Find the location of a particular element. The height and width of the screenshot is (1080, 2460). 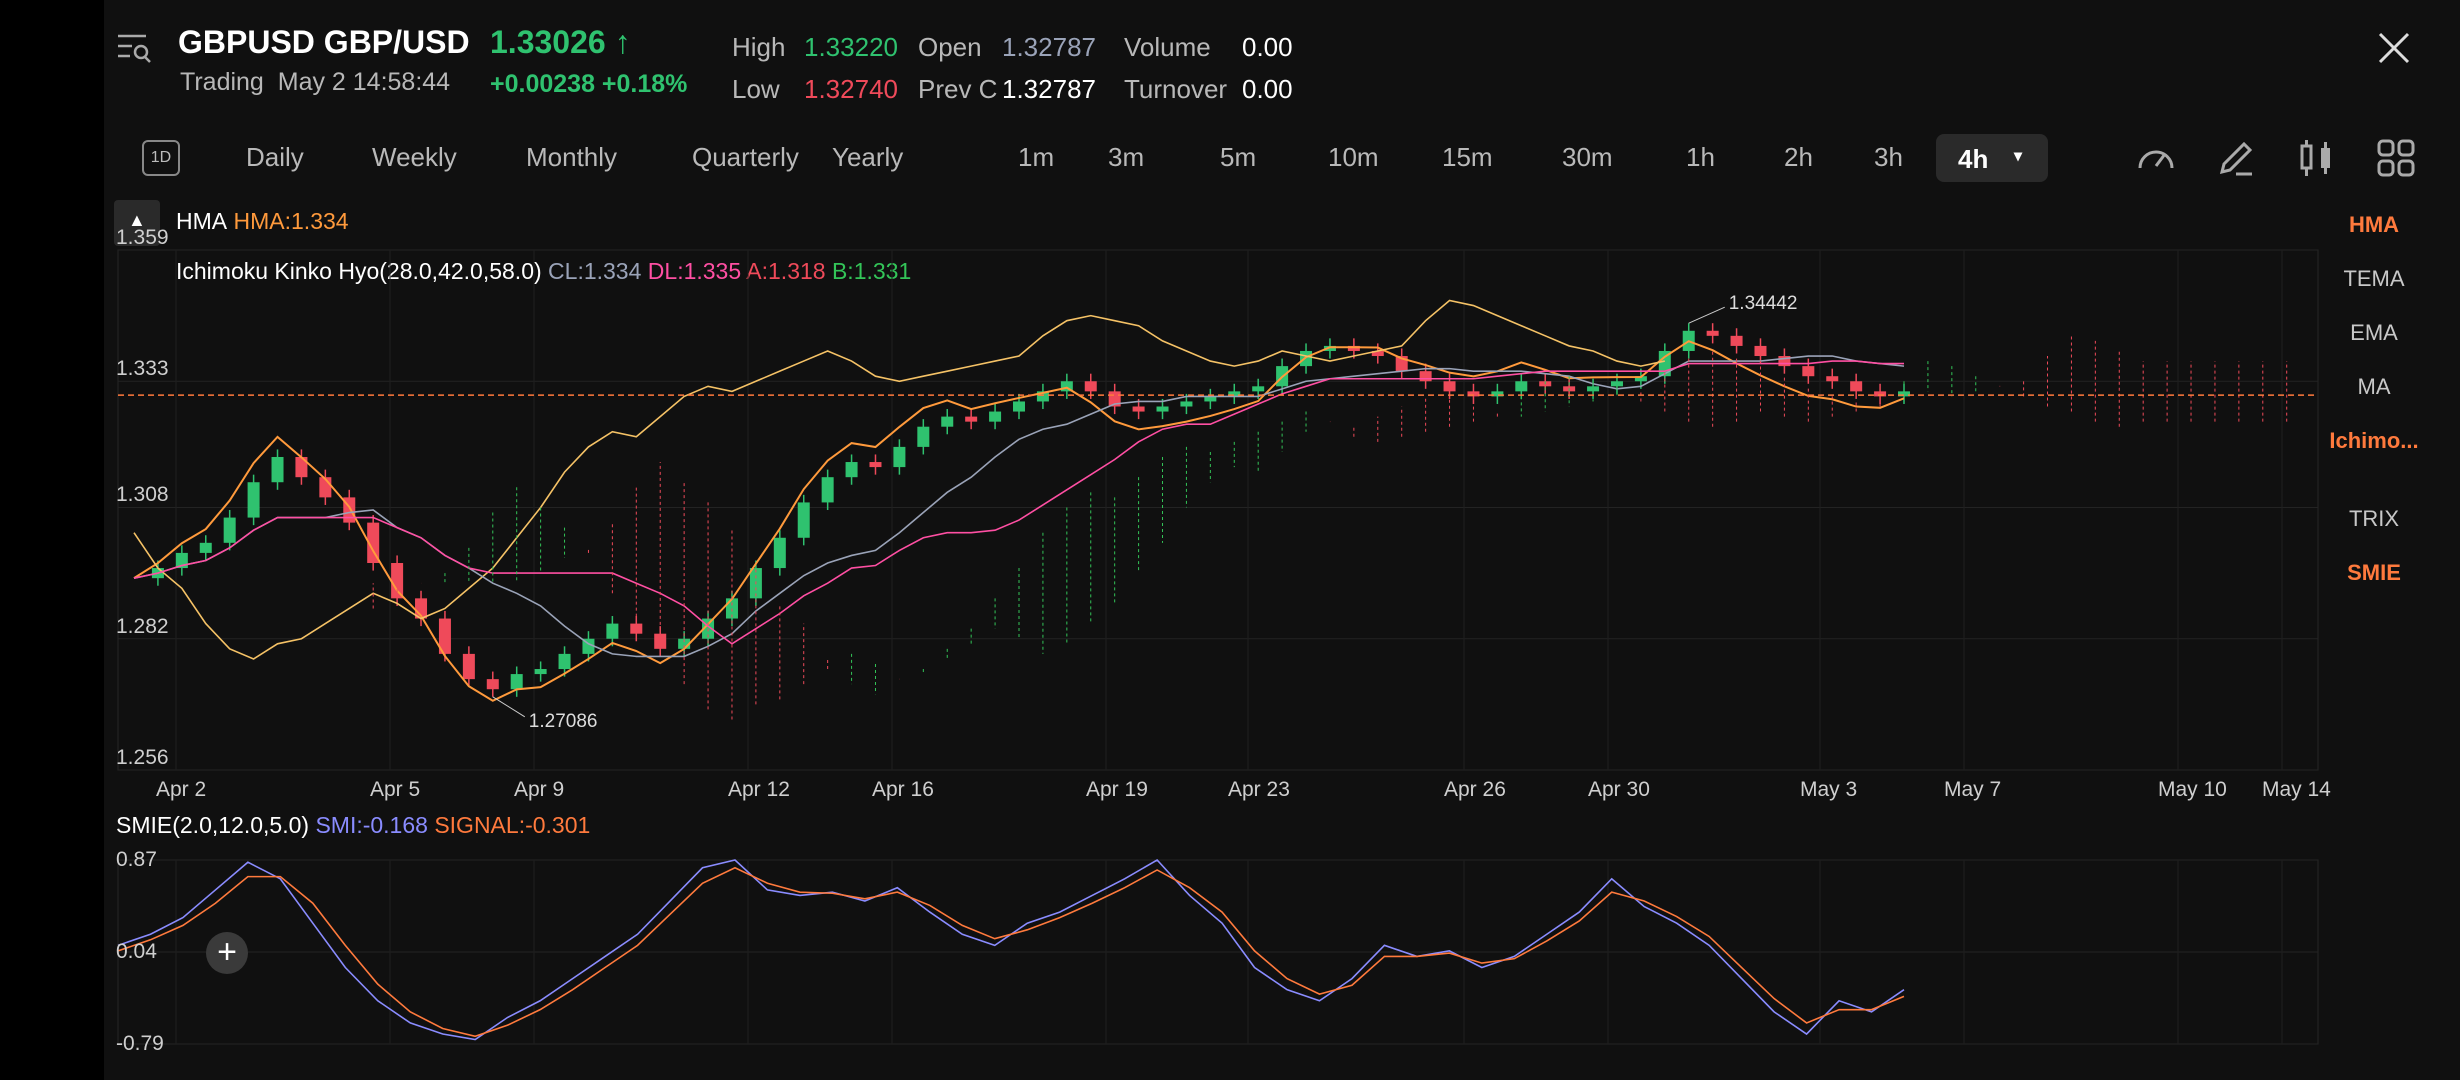

price-change: +0.00238 +0.18% is located at coordinates (589, 84).